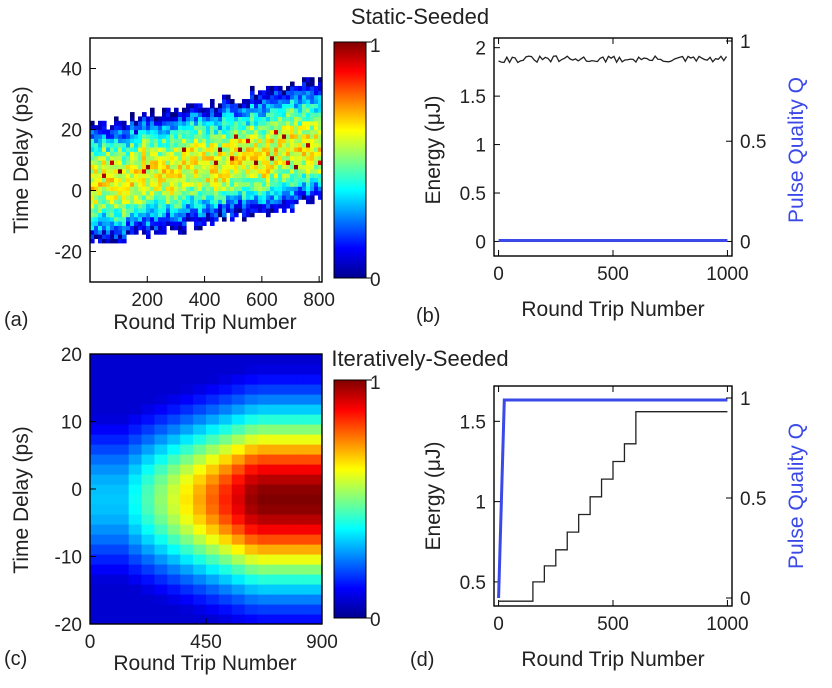 Image resolution: width=832 pixels, height=688 pixels. I want to click on panel-d-ylabel: Energy (μJ), so click(433, 496).